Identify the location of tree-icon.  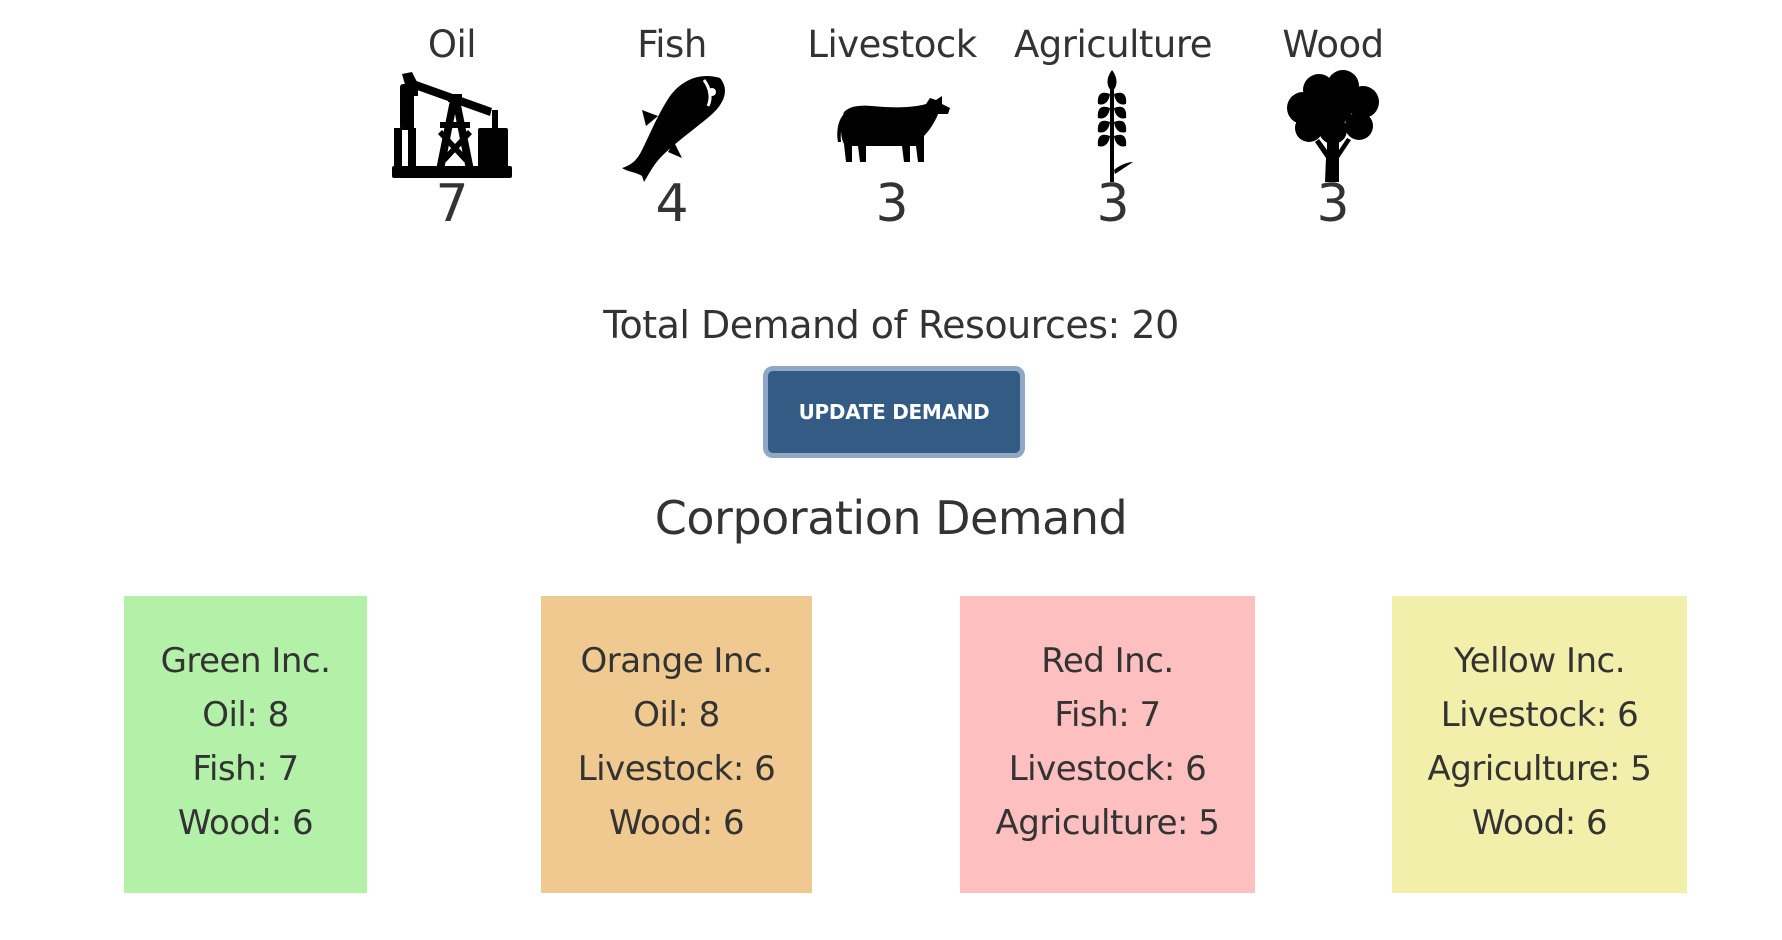
(1333, 126).